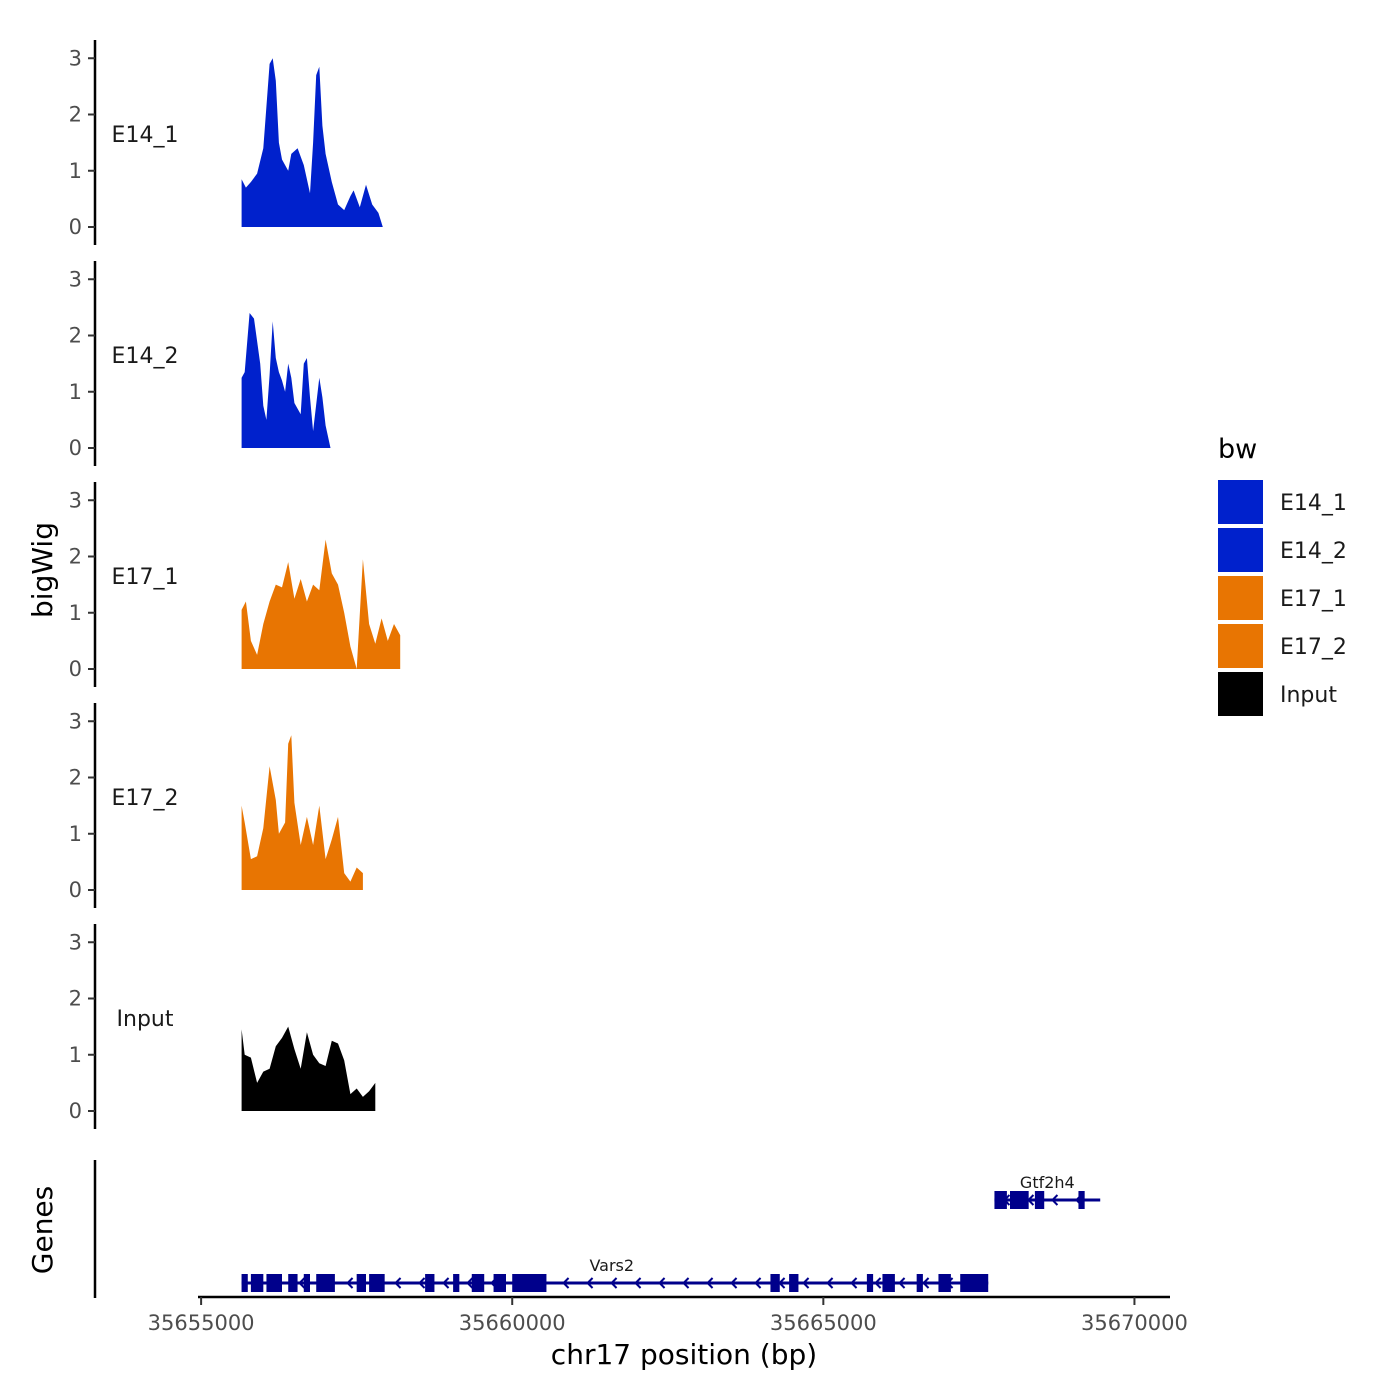  What do you see at coordinates (145, 356) in the screenshot?
I see `track-label: E14_2` at bounding box center [145, 356].